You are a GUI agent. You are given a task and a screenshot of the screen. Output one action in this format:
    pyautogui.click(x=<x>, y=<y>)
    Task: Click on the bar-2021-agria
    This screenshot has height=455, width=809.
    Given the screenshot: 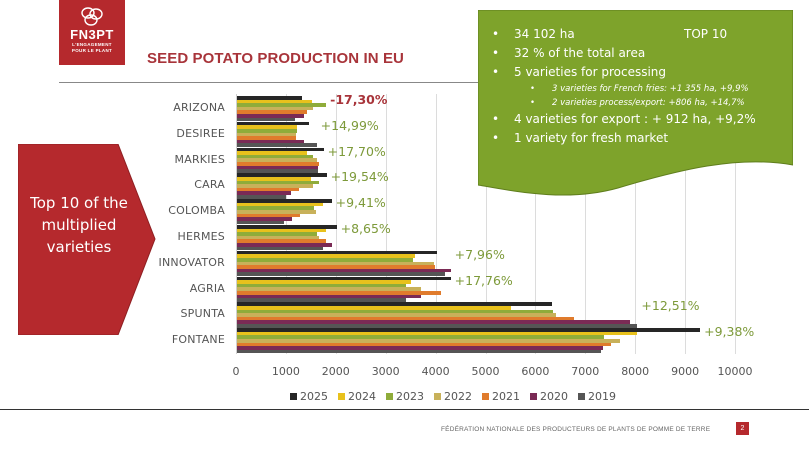 What is the action you would take?
    pyautogui.click(x=339, y=293)
    